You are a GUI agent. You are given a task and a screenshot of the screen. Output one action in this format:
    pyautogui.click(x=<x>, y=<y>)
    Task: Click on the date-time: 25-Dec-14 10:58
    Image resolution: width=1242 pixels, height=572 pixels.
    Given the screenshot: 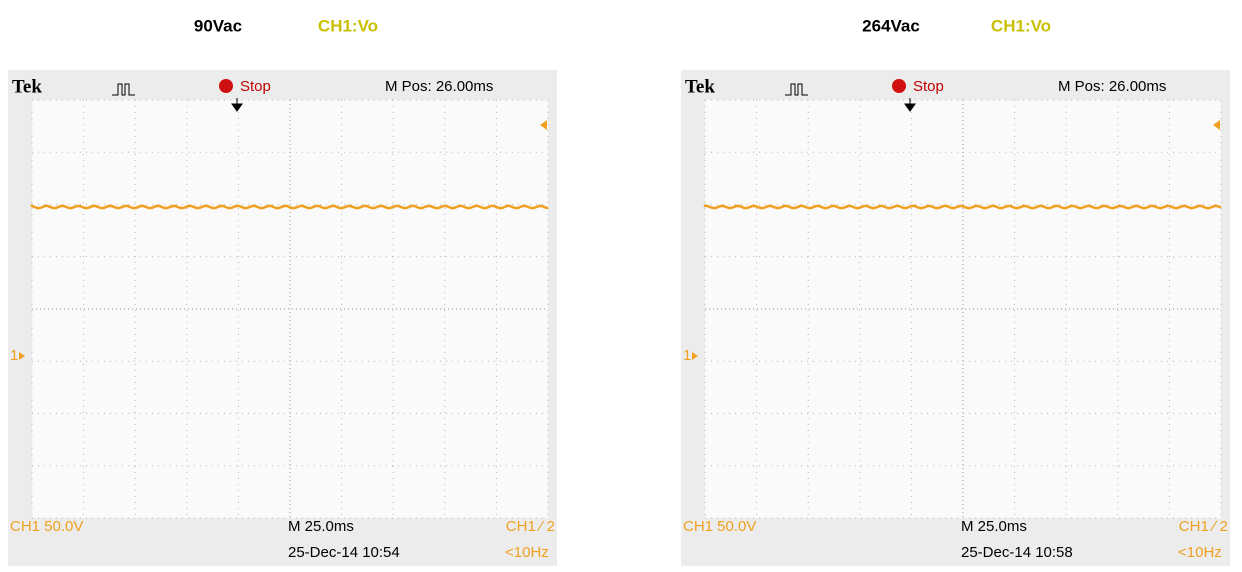 What is the action you would take?
    pyautogui.click(x=1017, y=552)
    